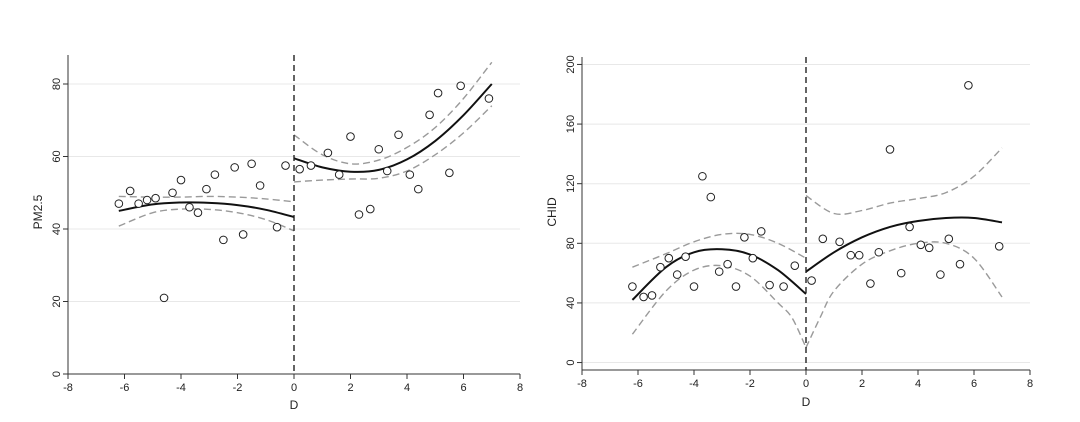 The image size is (1080, 422). What do you see at coordinates (57, 301) in the screenshot?
I see `y-tick-label-pm25-1: 20` at bounding box center [57, 301].